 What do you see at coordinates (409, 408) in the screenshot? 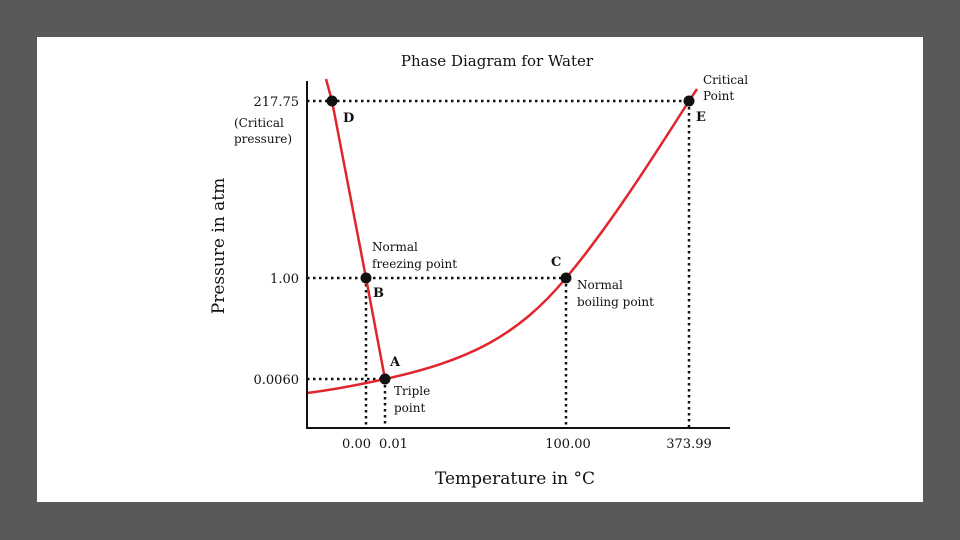
I see `point-annotation: point` at bounding box center [409, 408].